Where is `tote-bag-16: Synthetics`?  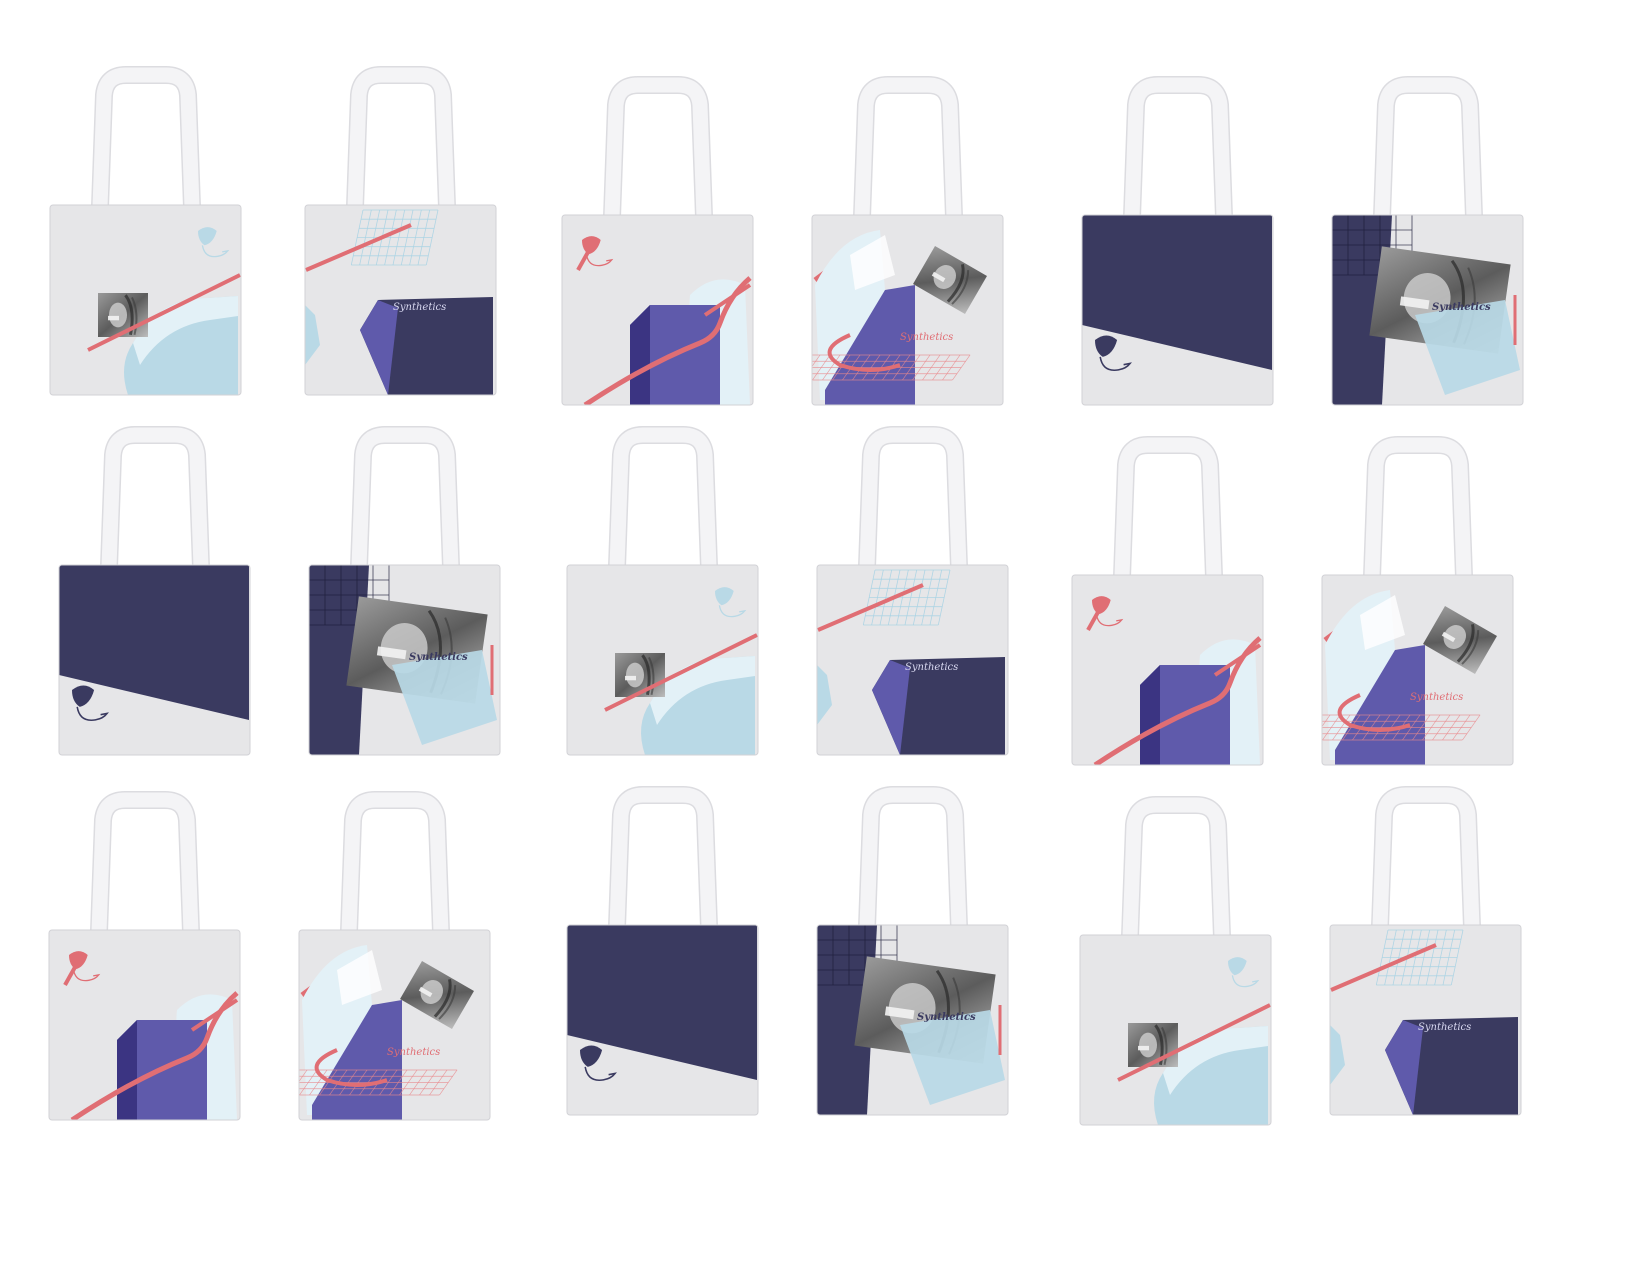
tote-bag-16: Synthetics is located at coordinates (912, 960).